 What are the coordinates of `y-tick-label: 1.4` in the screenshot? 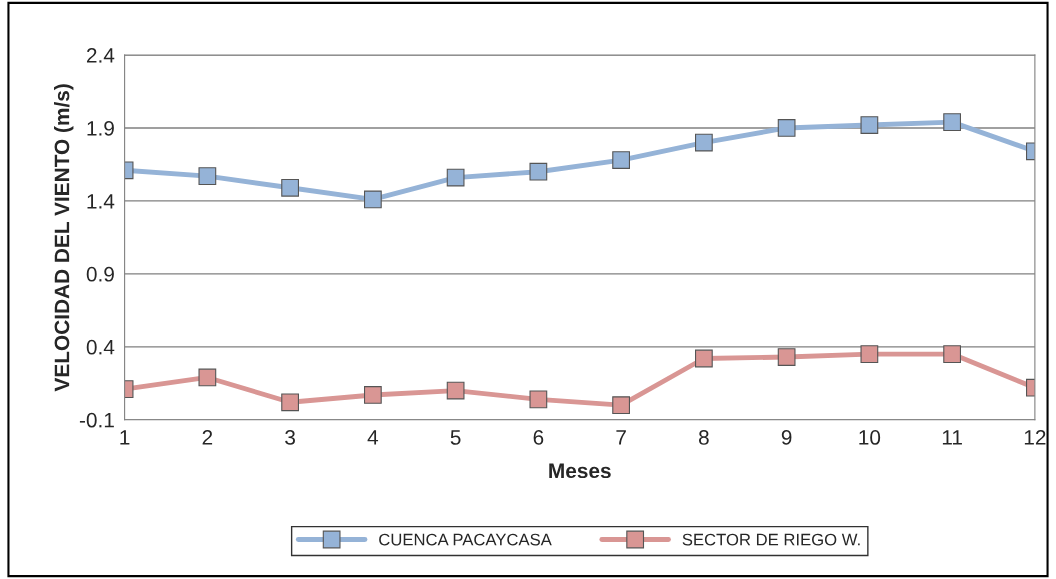 It's located at (101, 201).